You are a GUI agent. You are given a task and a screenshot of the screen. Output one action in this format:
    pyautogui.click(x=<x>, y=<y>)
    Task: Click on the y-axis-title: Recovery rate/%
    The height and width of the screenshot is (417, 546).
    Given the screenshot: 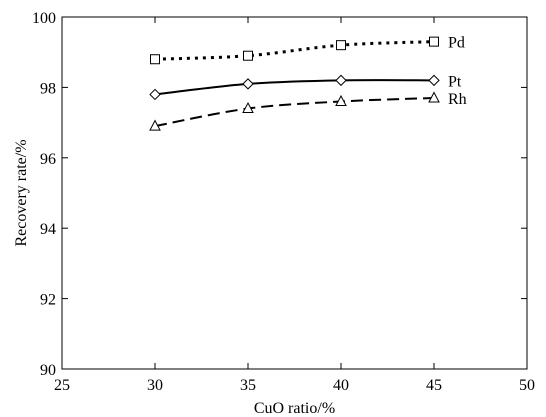 What is the action you would take?
    pyautogui.click(x=21, y=192)
    